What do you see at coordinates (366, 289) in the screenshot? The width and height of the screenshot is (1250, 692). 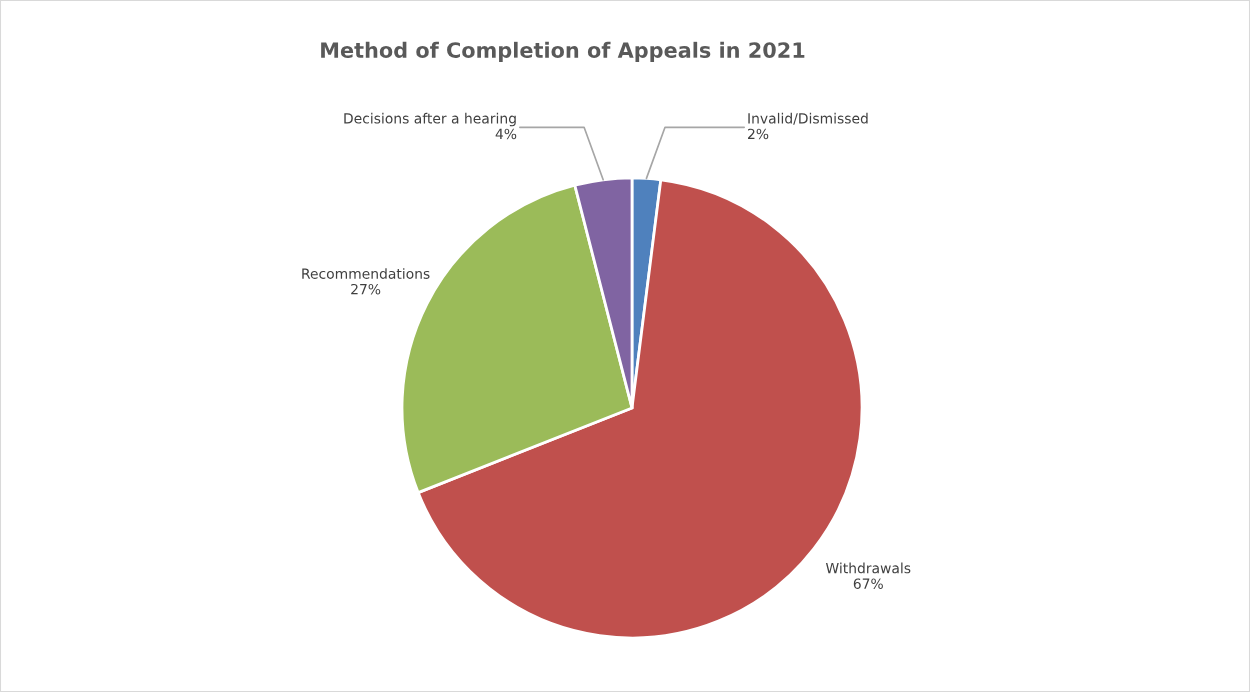 I see `data-label: 27%` at bounding box center [366, 289].